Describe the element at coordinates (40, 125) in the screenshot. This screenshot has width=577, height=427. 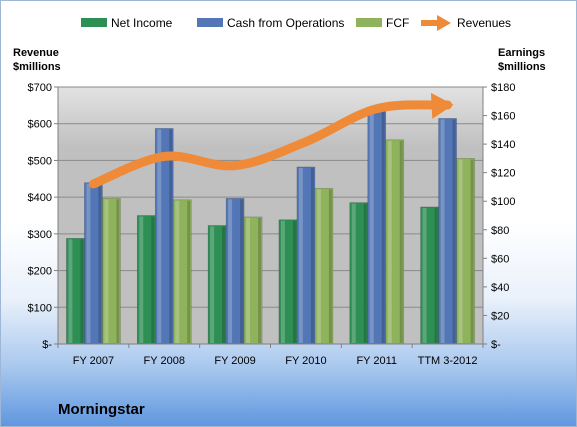
I see `left-tick-label: $600` at that location.